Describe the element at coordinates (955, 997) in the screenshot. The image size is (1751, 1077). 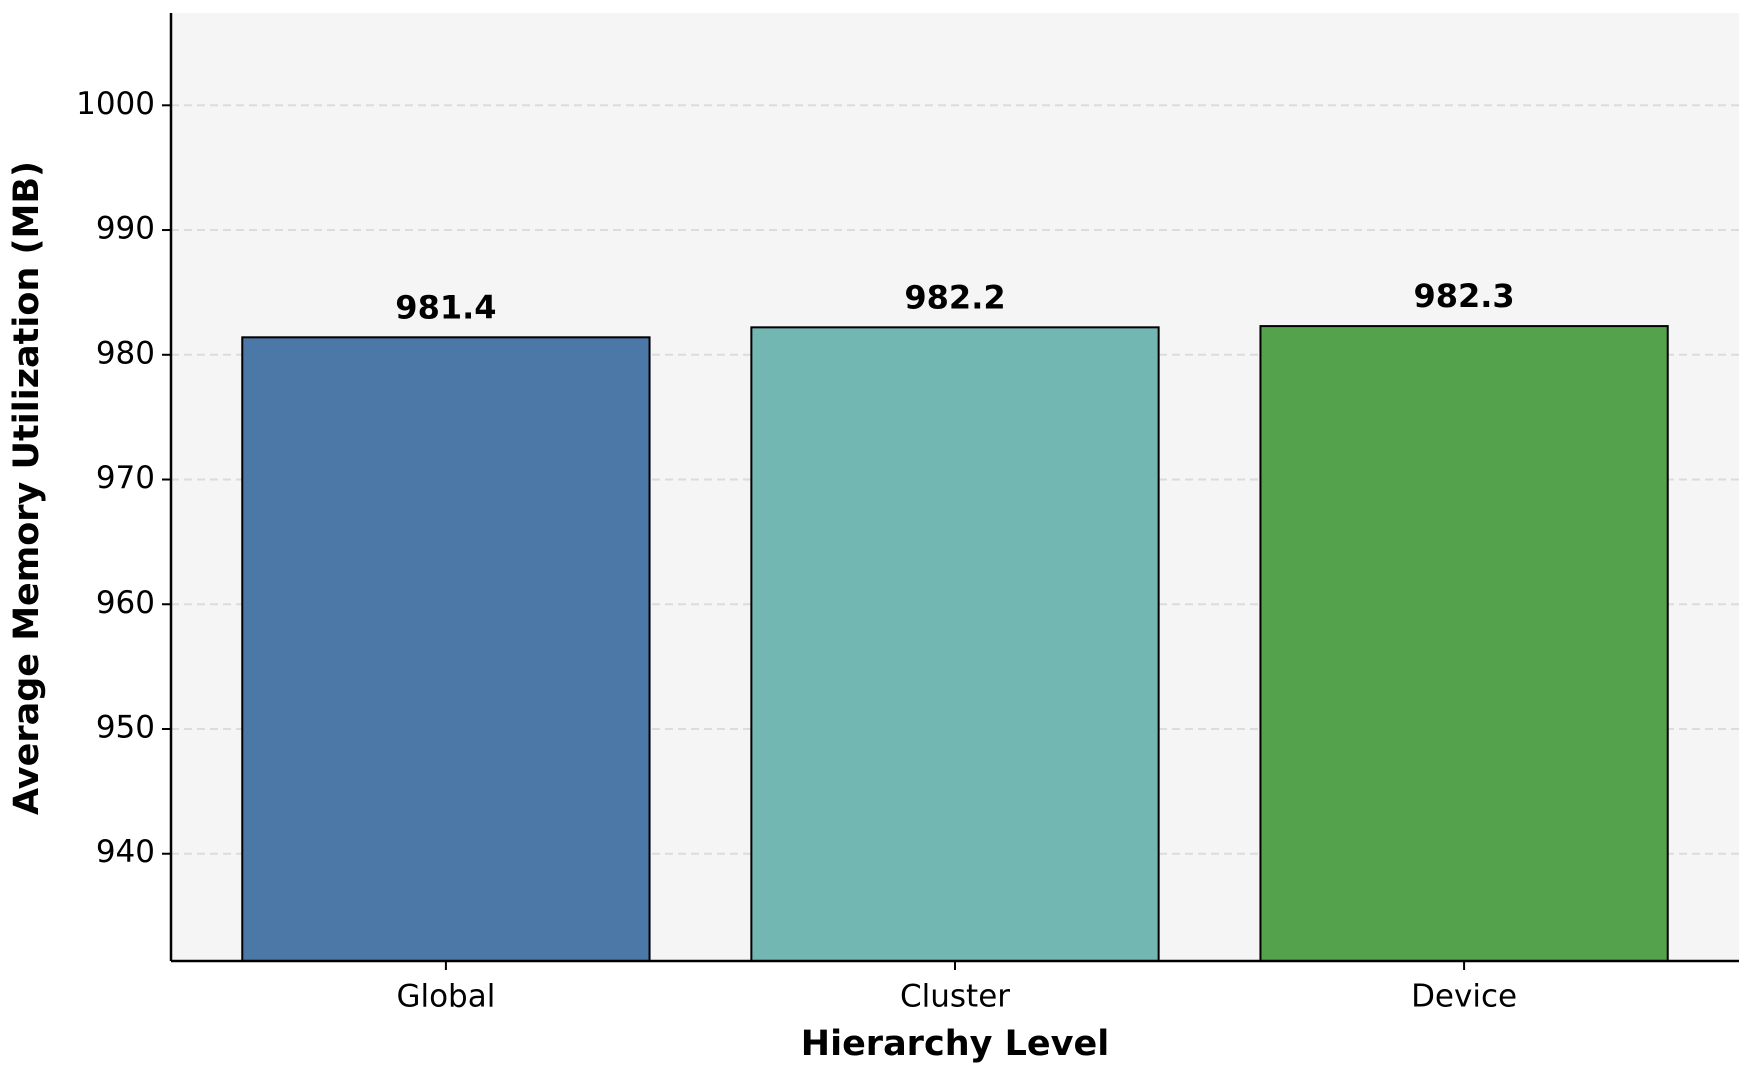
I see `x-tick-label: Cluster` at that location.